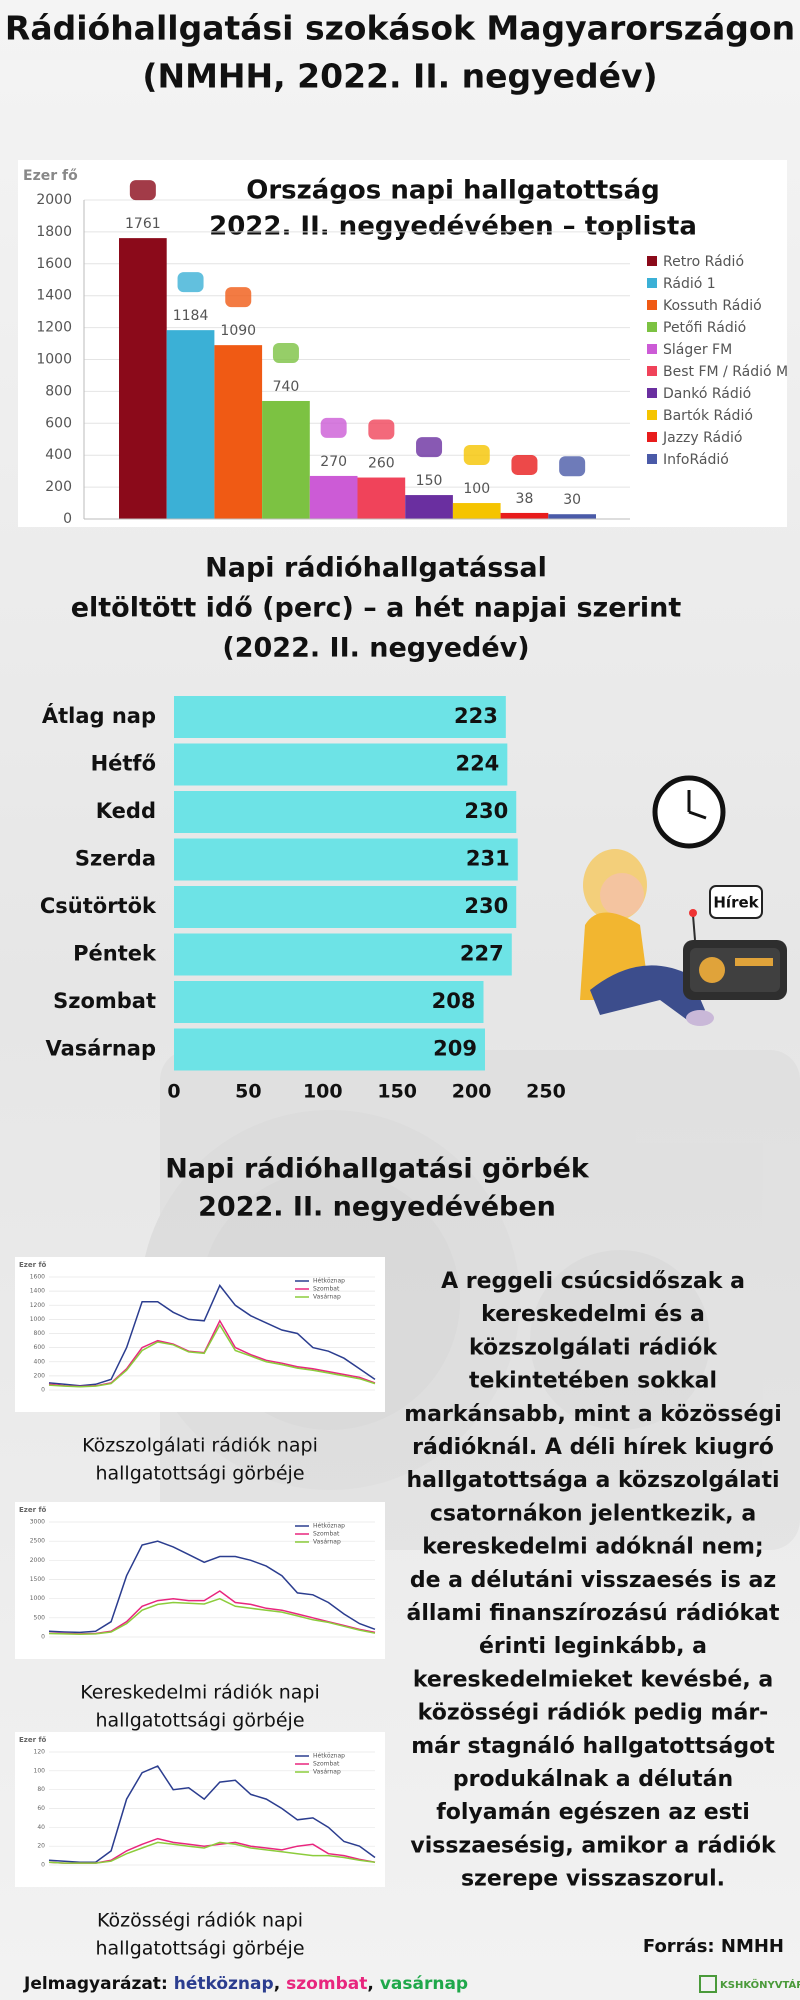 Image resolution: width=800 pixels, height=2000 pixels. Describe the element at coordinates (546, 1092) in the screenshot. I see `x-tick-label: 250` at that location.